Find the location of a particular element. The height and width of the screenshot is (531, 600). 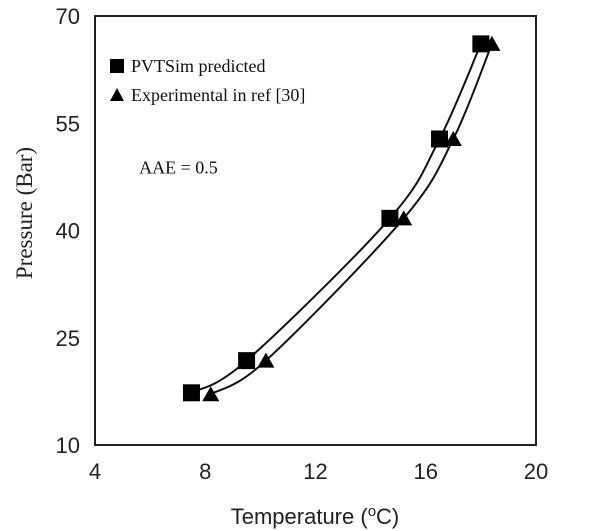

y-tick-label: 25 is located at coordinates (68, 338).